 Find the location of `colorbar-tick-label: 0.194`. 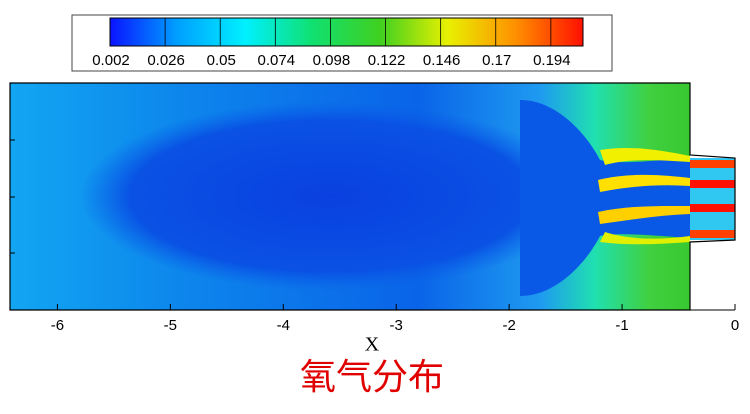

colorbar-tick-label: 0.194 is located at coordinates (552, 60).